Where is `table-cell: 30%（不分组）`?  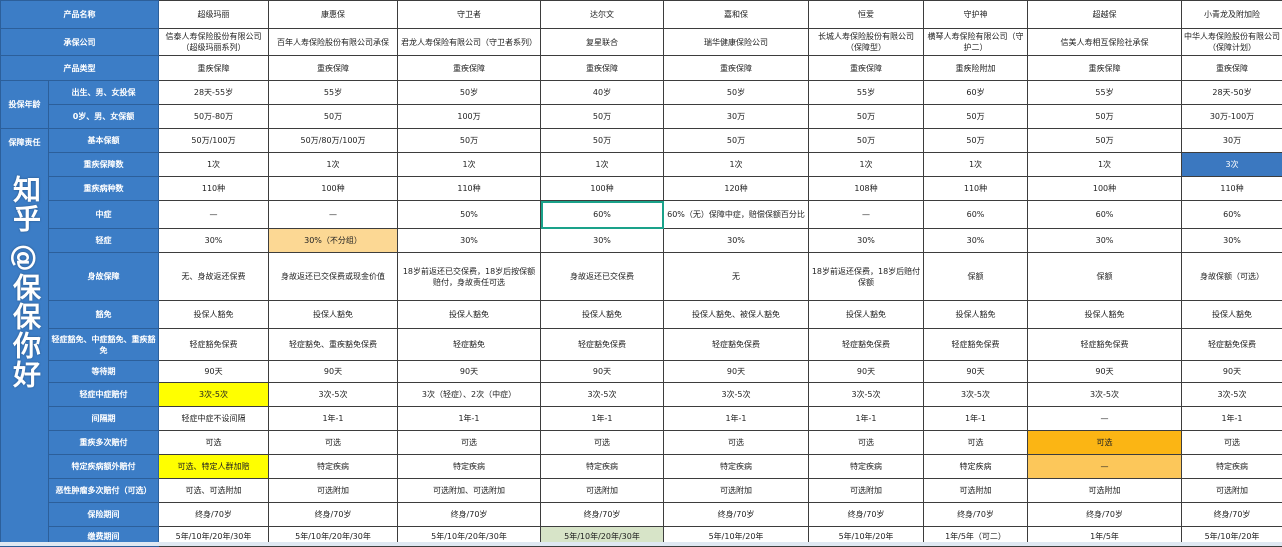
table-cell: 30%（不分组） is located at coordinates (333, 241).